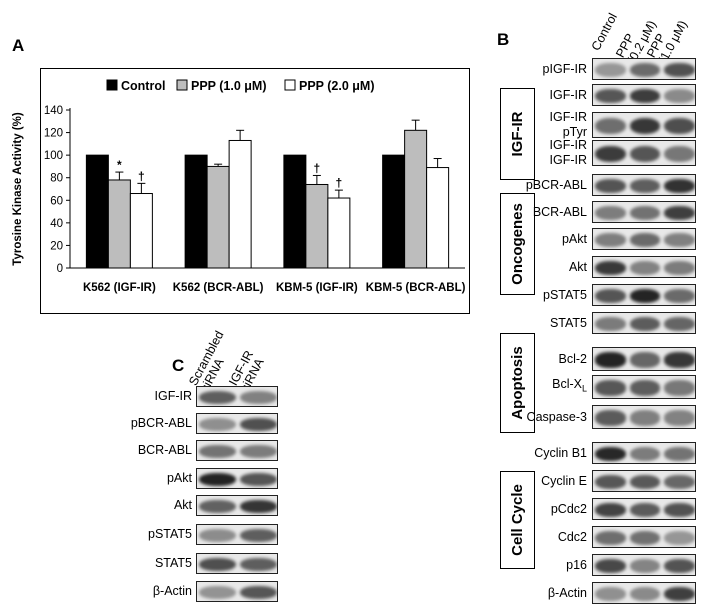  I want to click on blot-row-label: Bcl-2, so click(572, 358).